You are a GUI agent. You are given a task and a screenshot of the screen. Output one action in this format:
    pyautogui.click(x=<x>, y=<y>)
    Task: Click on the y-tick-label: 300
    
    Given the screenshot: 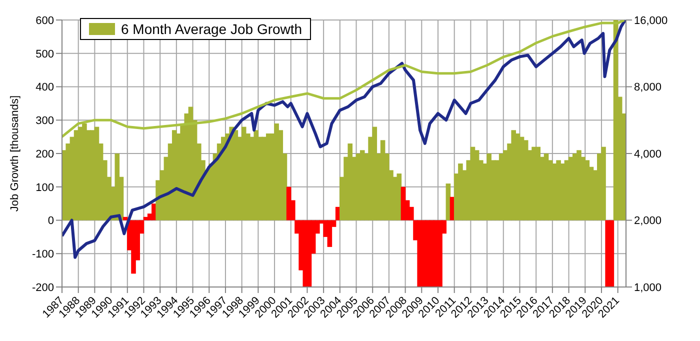 What is the action you would take?
    pyautogui.click(x=45, y=121)
    